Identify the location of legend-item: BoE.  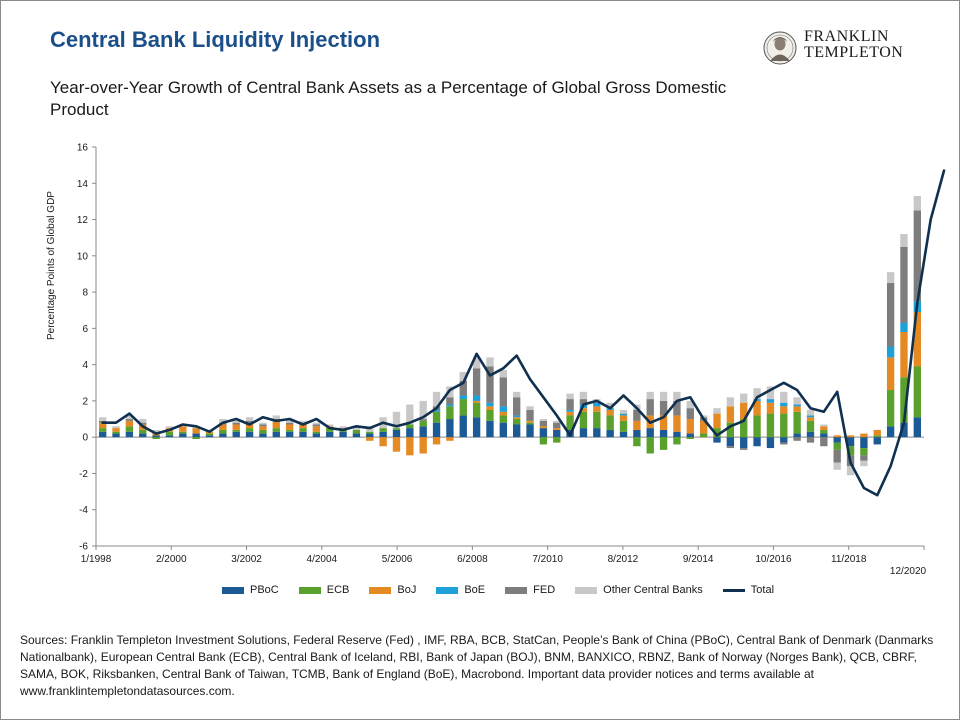
(460, 590).